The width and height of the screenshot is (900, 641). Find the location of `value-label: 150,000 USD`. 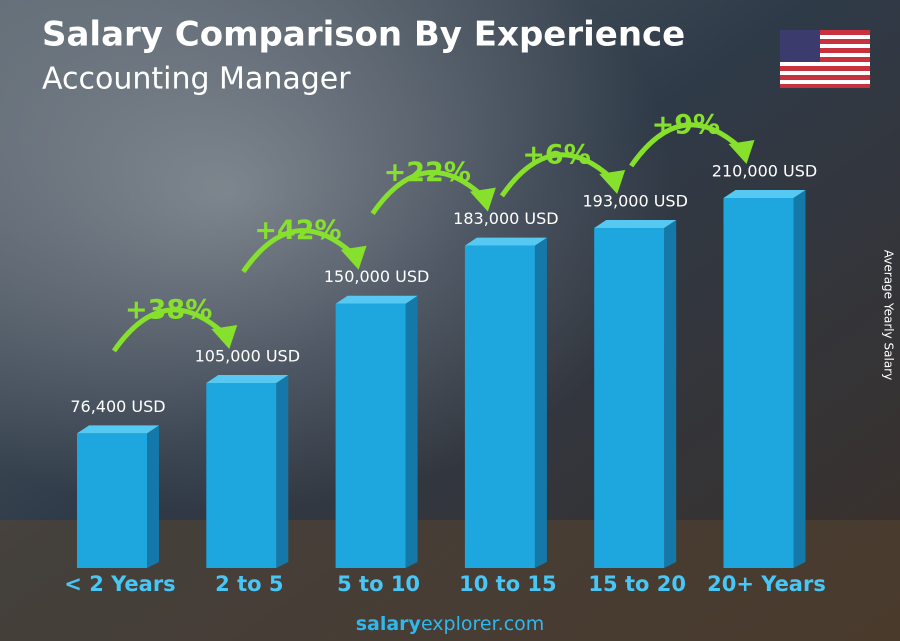

value-label: 150,000 USD is located at coordinates (376, 276).